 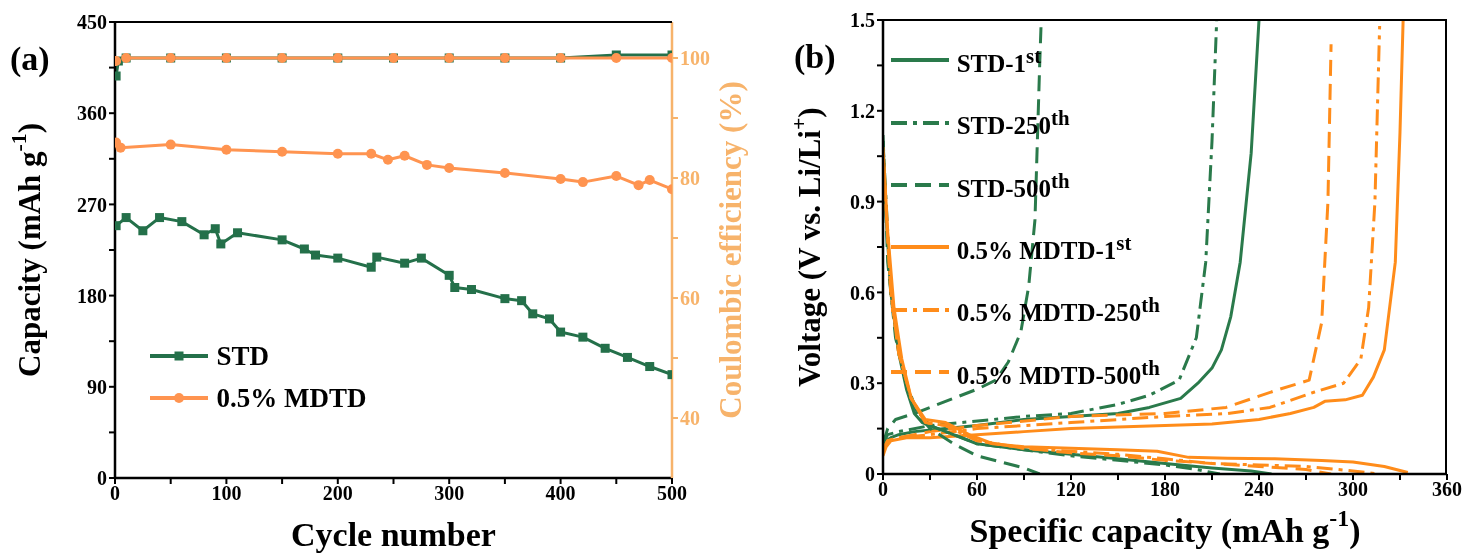 I want to click on x-tick-label: 500, so click(x=672, y=493).